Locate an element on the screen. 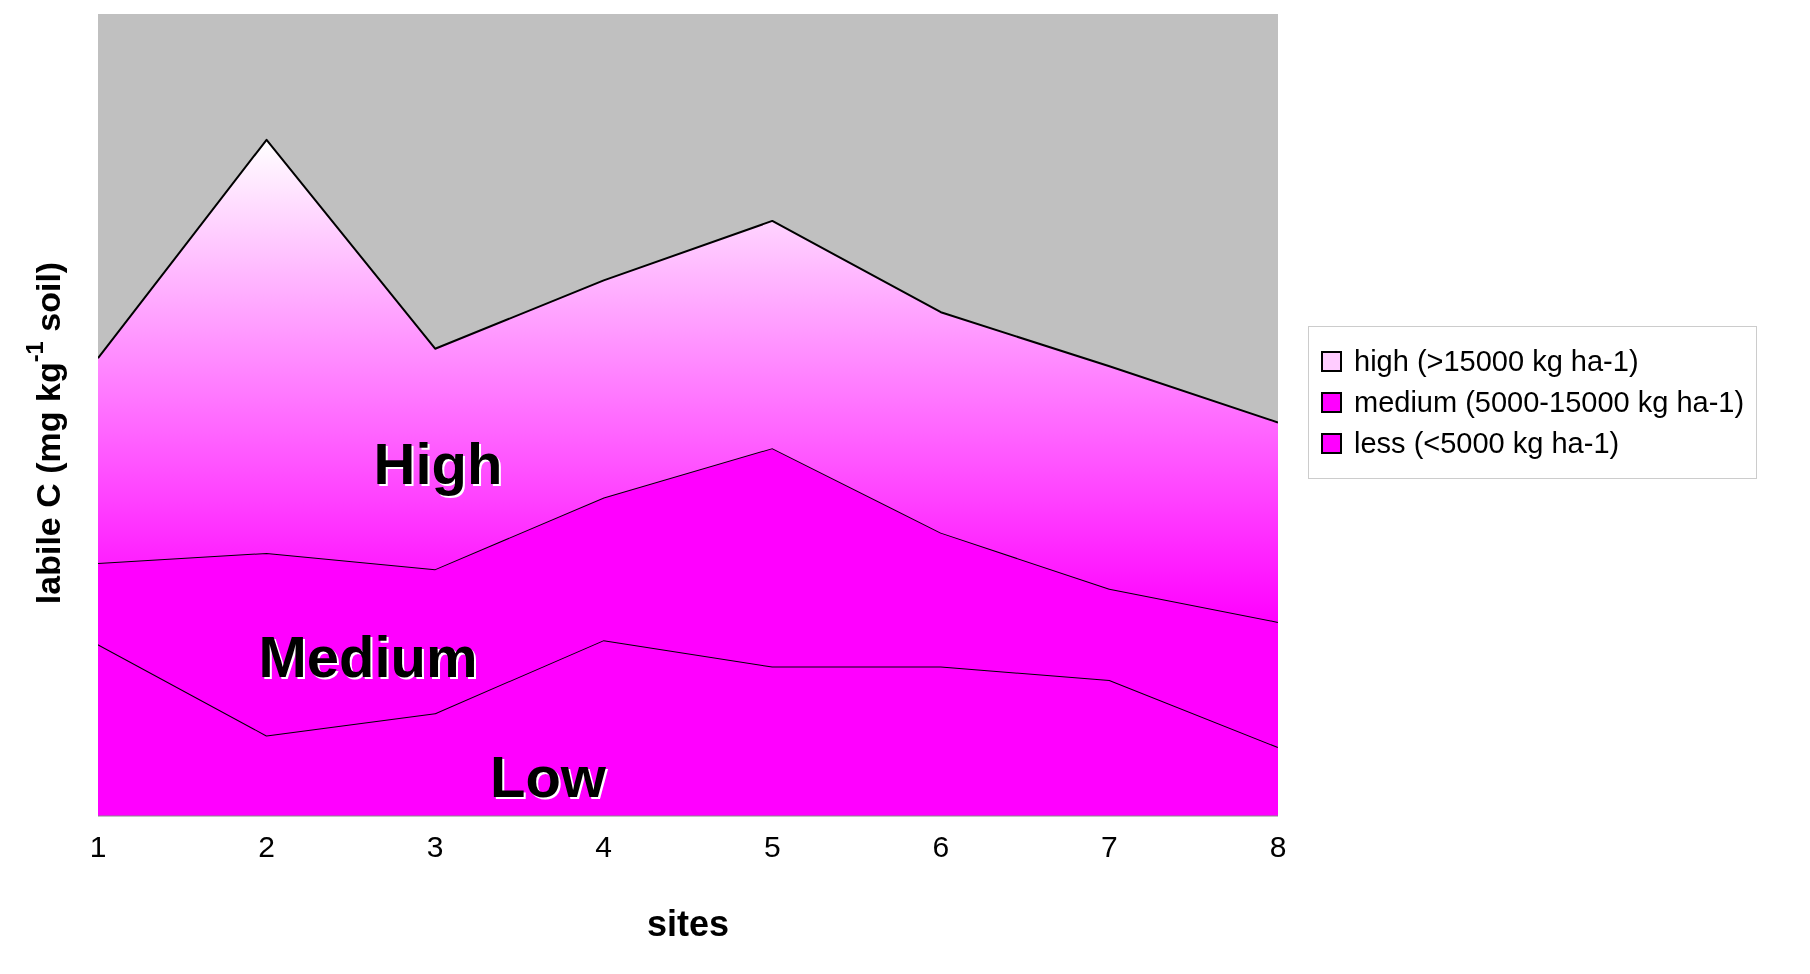 The height and width of the screenshot is (974, 1810). x-tick-label: 2 is located at coordinates (266, 847).